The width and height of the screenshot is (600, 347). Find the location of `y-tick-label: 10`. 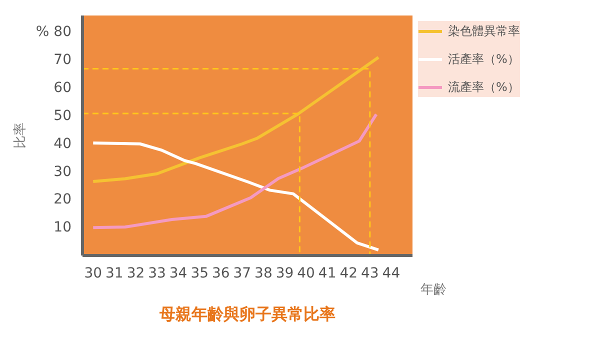

y-tick-label: 10 is located at coordinates (63, 228).